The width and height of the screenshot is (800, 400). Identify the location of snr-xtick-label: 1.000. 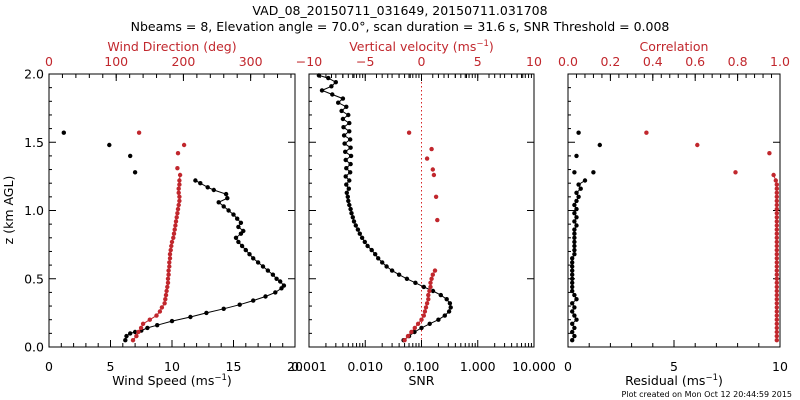
(478, 366).